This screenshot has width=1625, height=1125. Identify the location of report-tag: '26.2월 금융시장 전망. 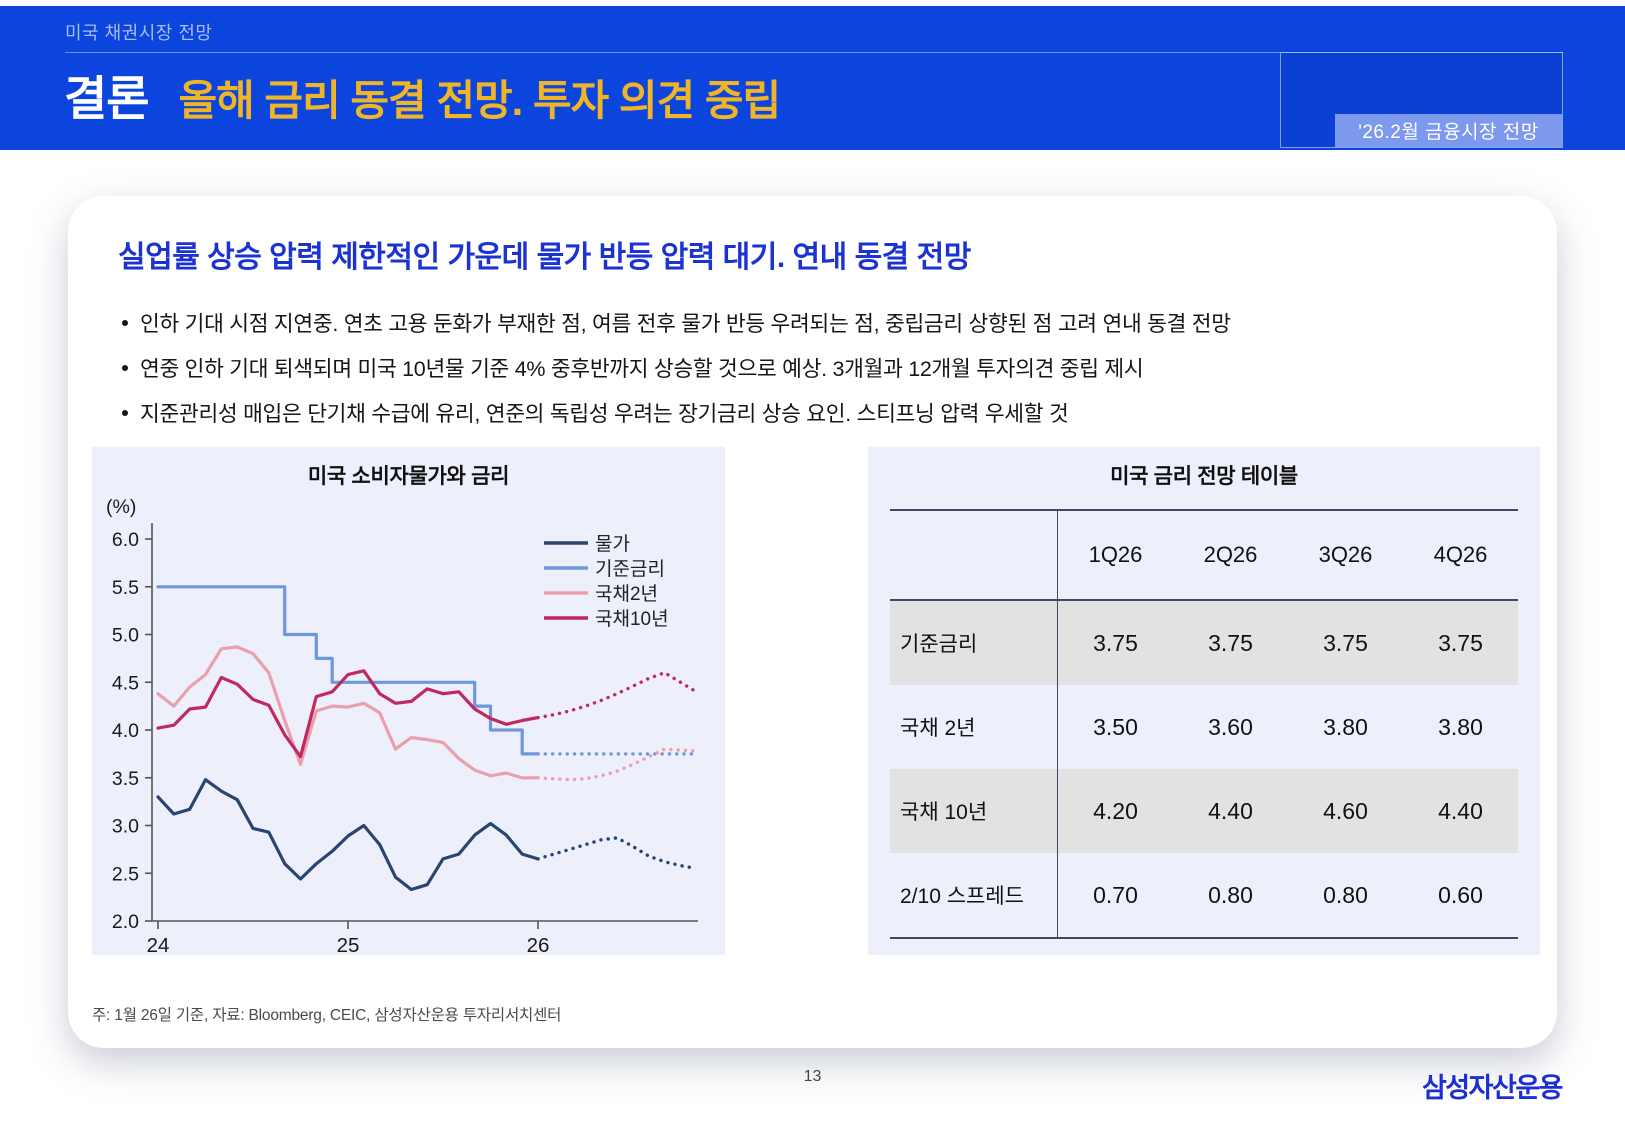
(1448, 130).